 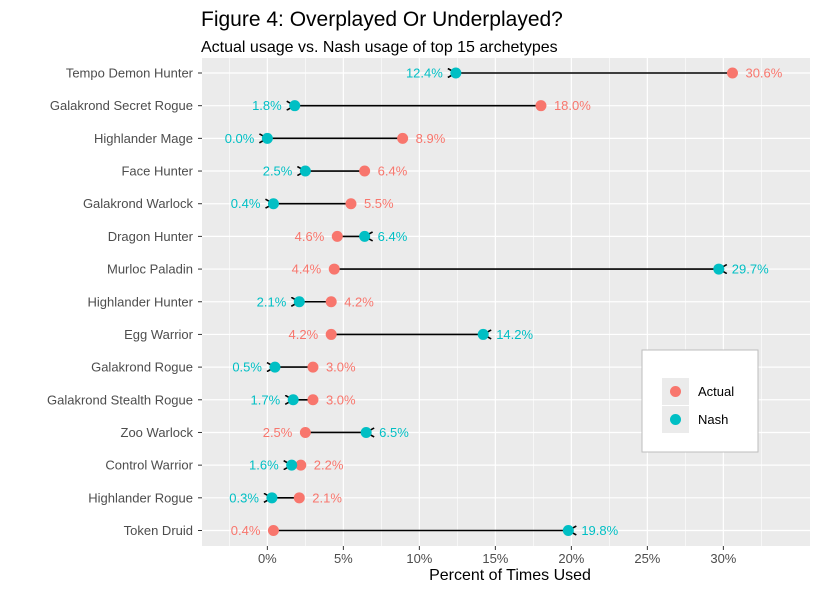 I want to click on legend-box, so click(x=700, y=401).